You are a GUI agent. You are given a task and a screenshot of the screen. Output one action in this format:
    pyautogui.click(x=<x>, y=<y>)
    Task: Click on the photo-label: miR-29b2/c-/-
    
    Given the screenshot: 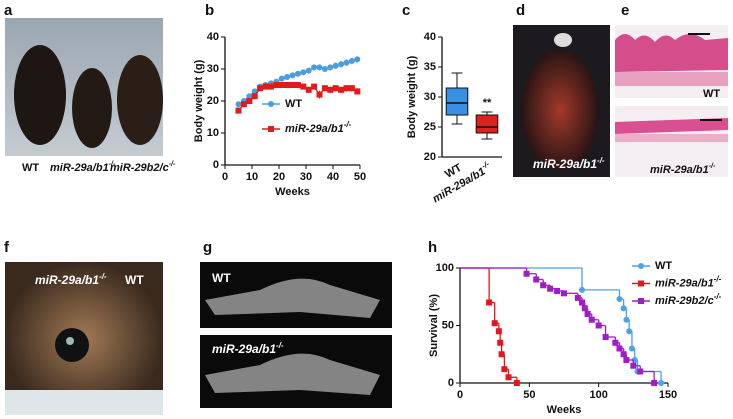 What is the action you would take?
    pyautogui.click(x=143, y=167)
    